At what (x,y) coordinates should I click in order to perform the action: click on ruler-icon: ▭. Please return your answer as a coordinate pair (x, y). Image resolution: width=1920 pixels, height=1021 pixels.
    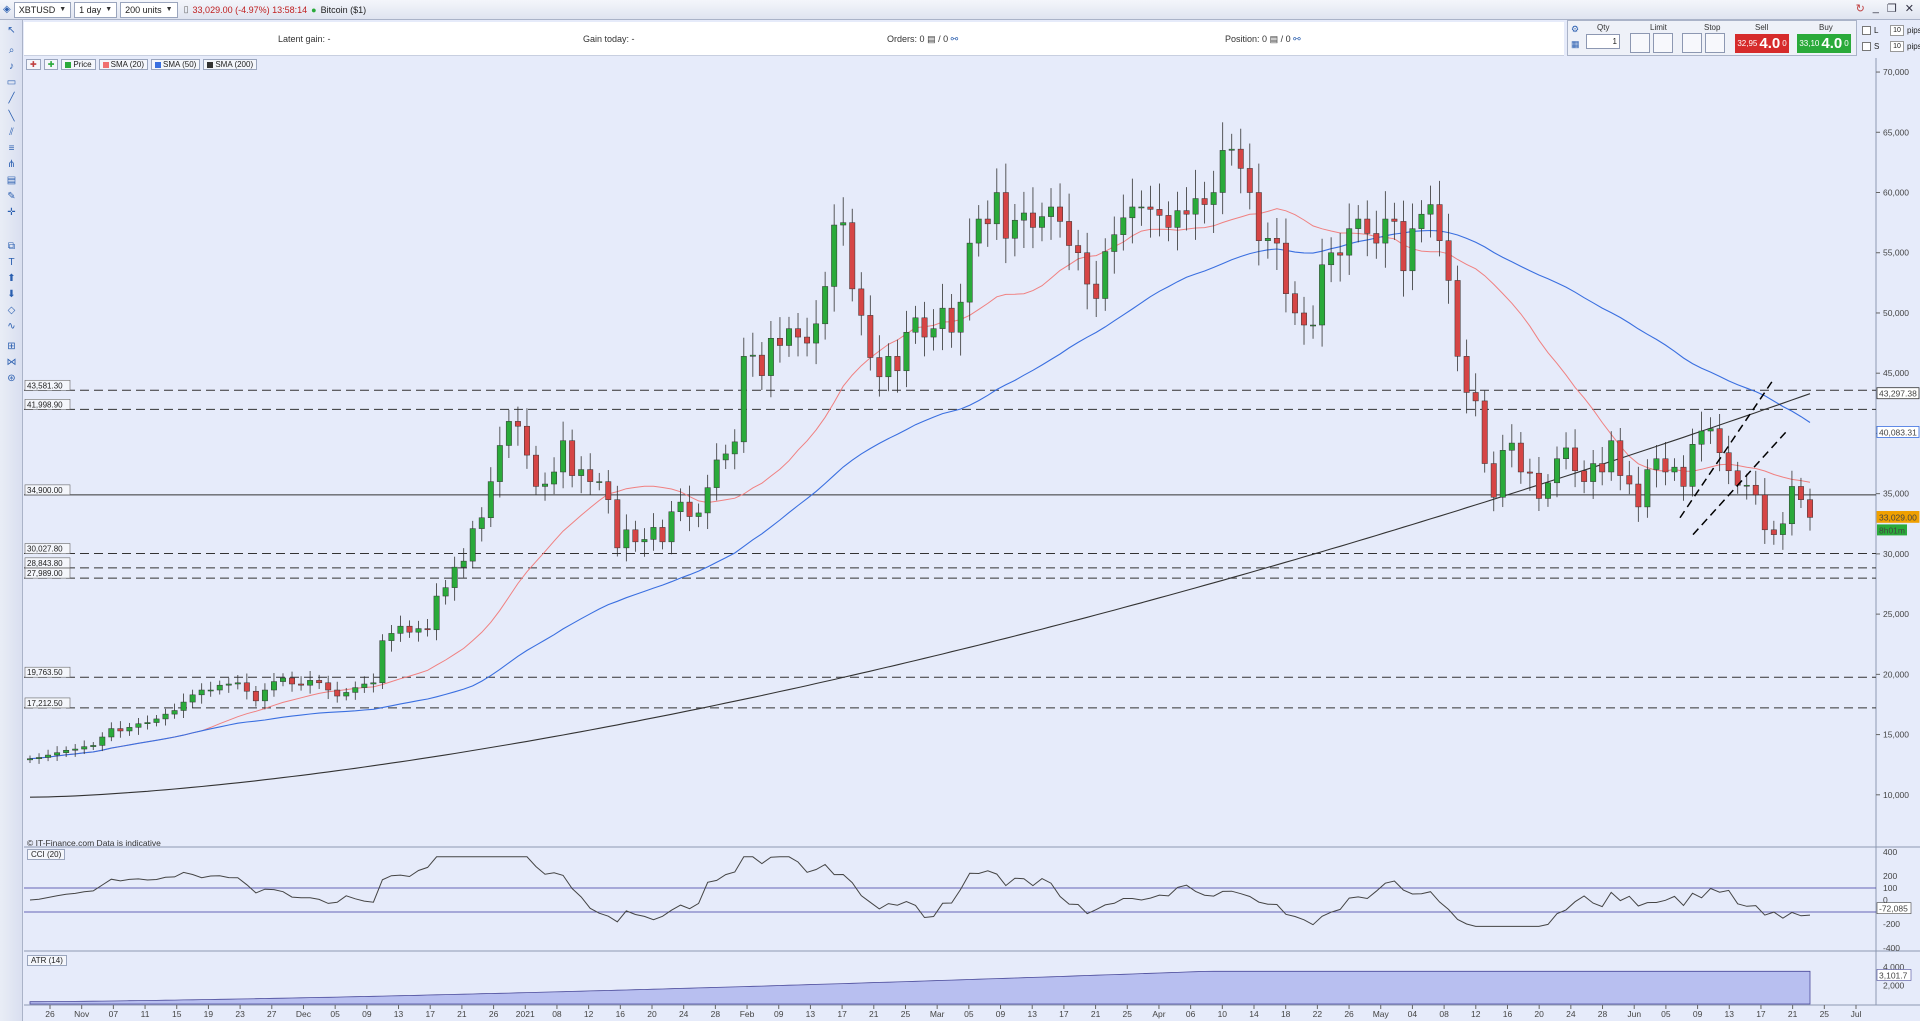
    Looking at the image, I should click on (11, 82).